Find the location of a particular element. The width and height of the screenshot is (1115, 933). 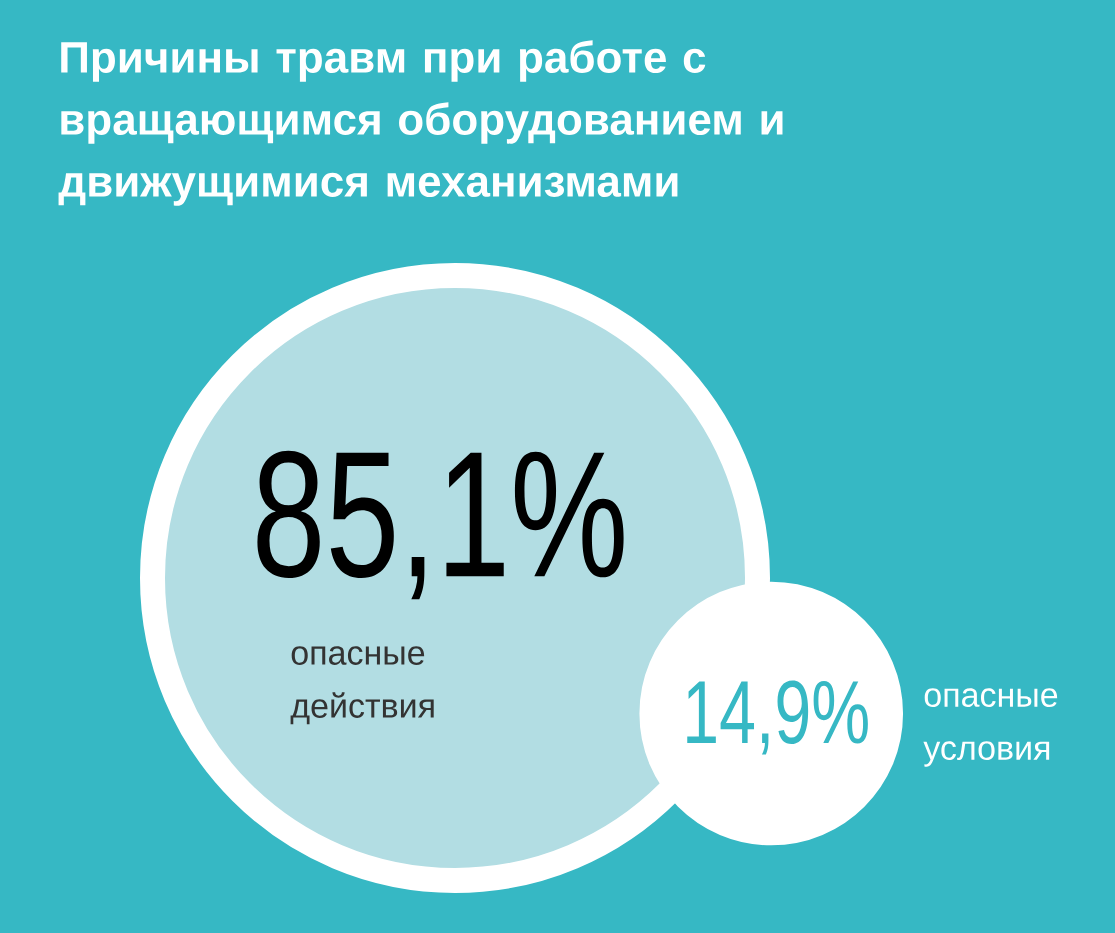

data-label: 14,9% is located at coordinates (777, 717).